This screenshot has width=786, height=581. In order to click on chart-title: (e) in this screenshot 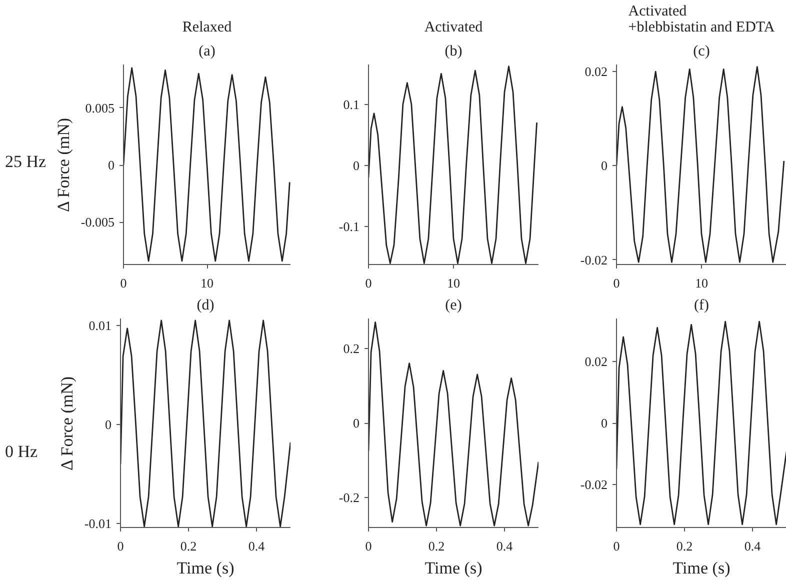, I will do `click(453, 306)`.